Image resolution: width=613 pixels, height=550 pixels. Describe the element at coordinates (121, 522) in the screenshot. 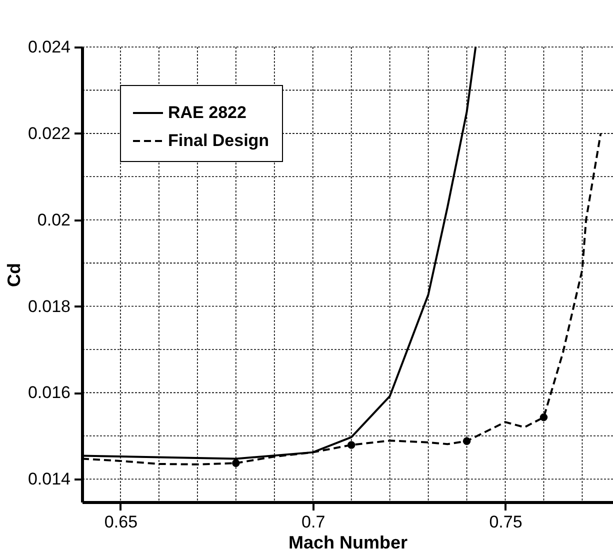

I see `x-tick-label: 0.65` at that location.